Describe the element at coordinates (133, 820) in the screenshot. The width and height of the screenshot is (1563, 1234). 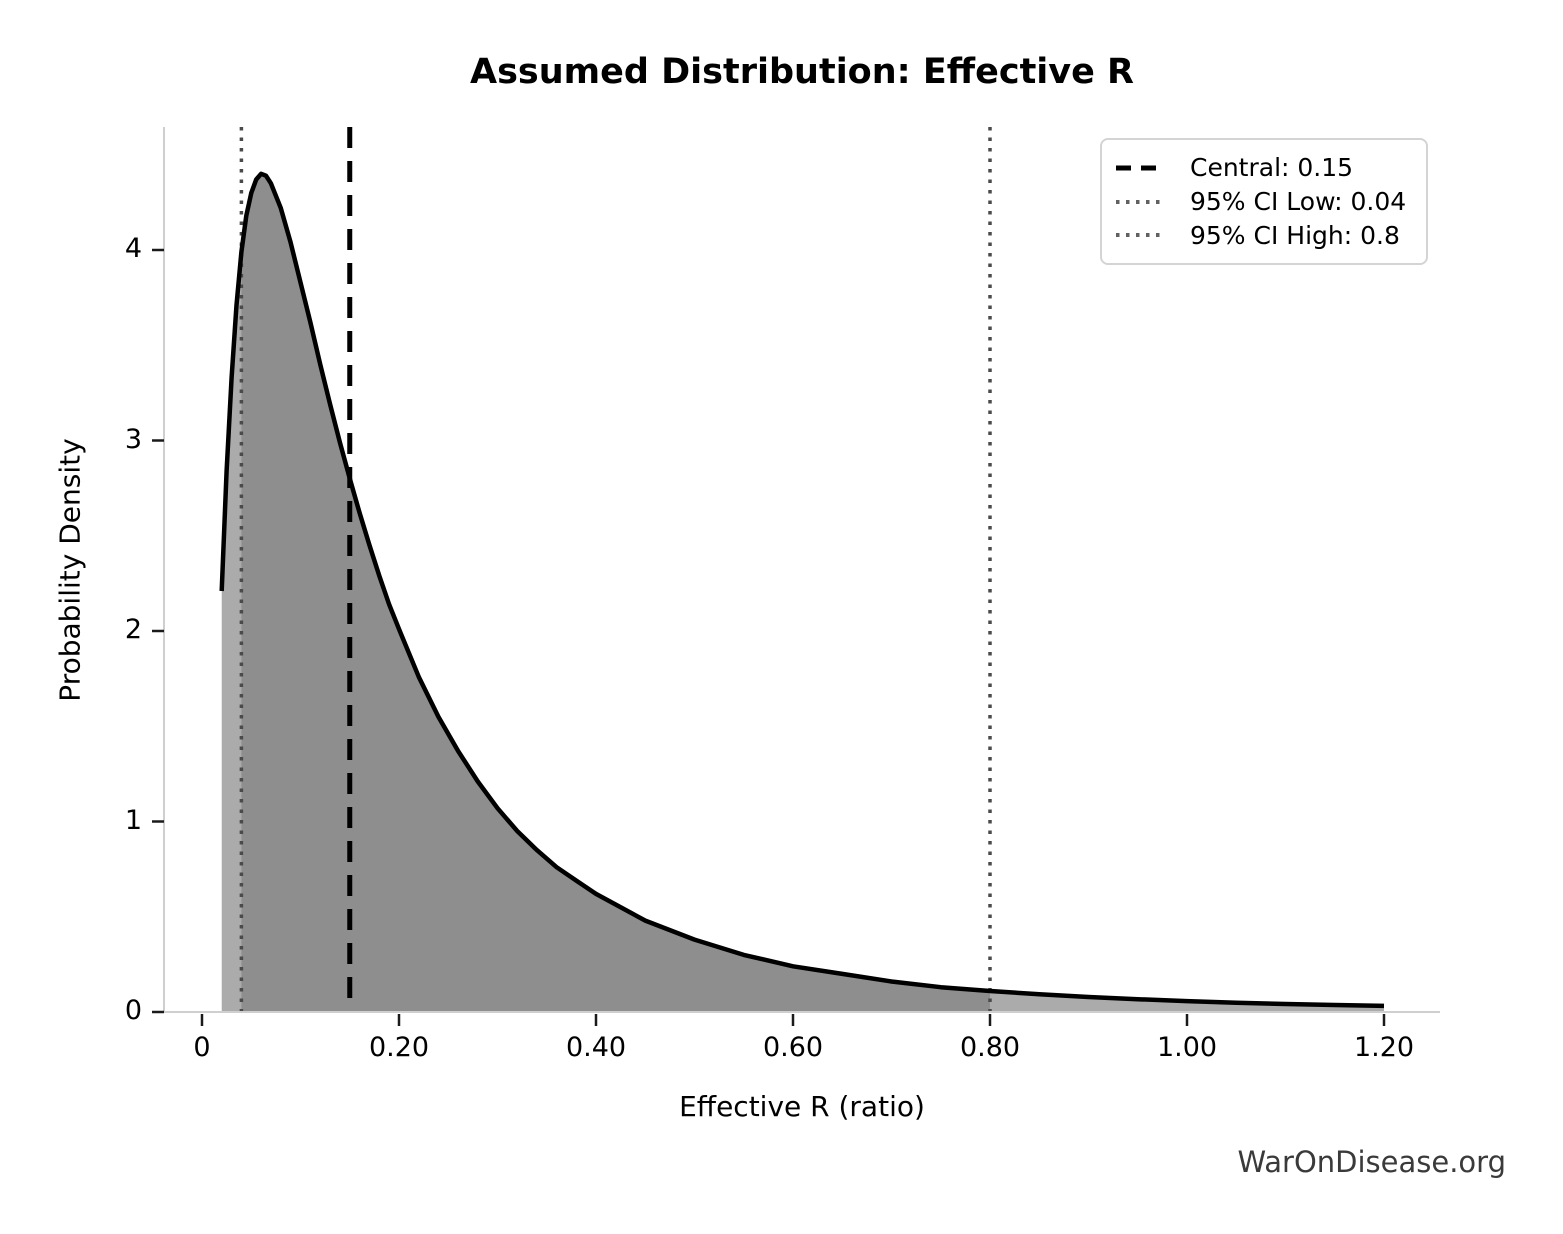
I see `y-tick-label: 1` at that location.